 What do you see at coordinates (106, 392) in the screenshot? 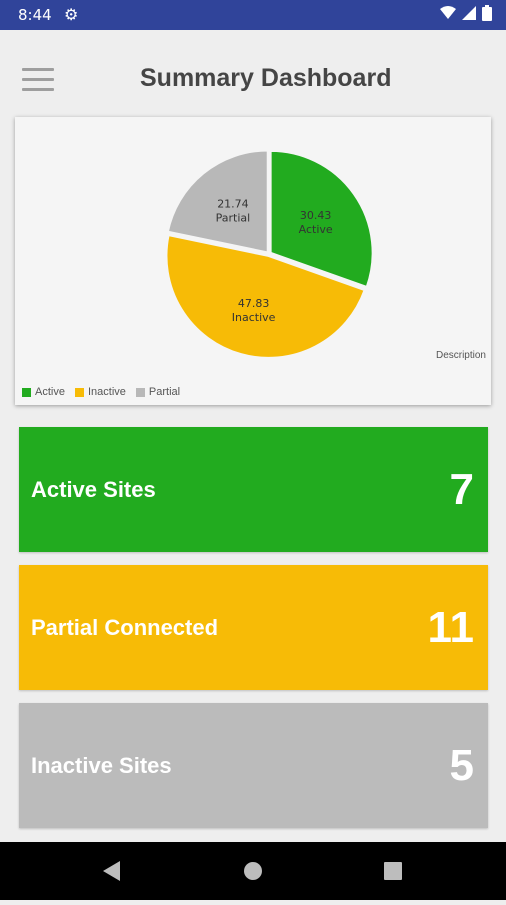
I see `legend-label-inactive: Inactive` at bounding box center [106, 392].